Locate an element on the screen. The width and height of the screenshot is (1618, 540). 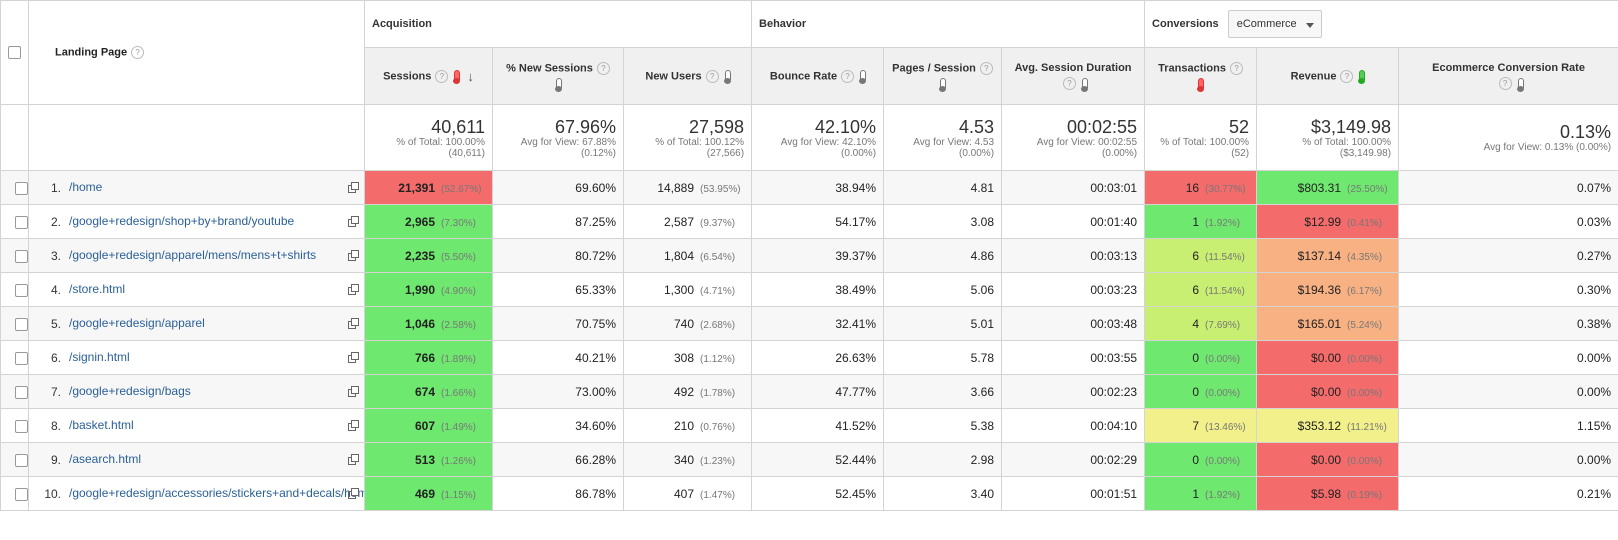
transactions-percent: (30.77%) is located at coordinates (1225, 189).